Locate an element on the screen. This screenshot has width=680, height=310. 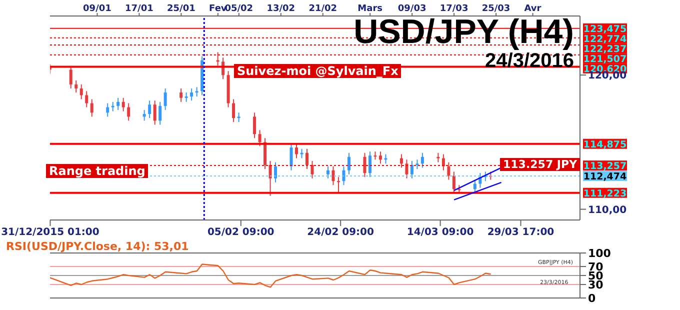
x2-tick-label: 05/02 is located at coordinates (239, 9).